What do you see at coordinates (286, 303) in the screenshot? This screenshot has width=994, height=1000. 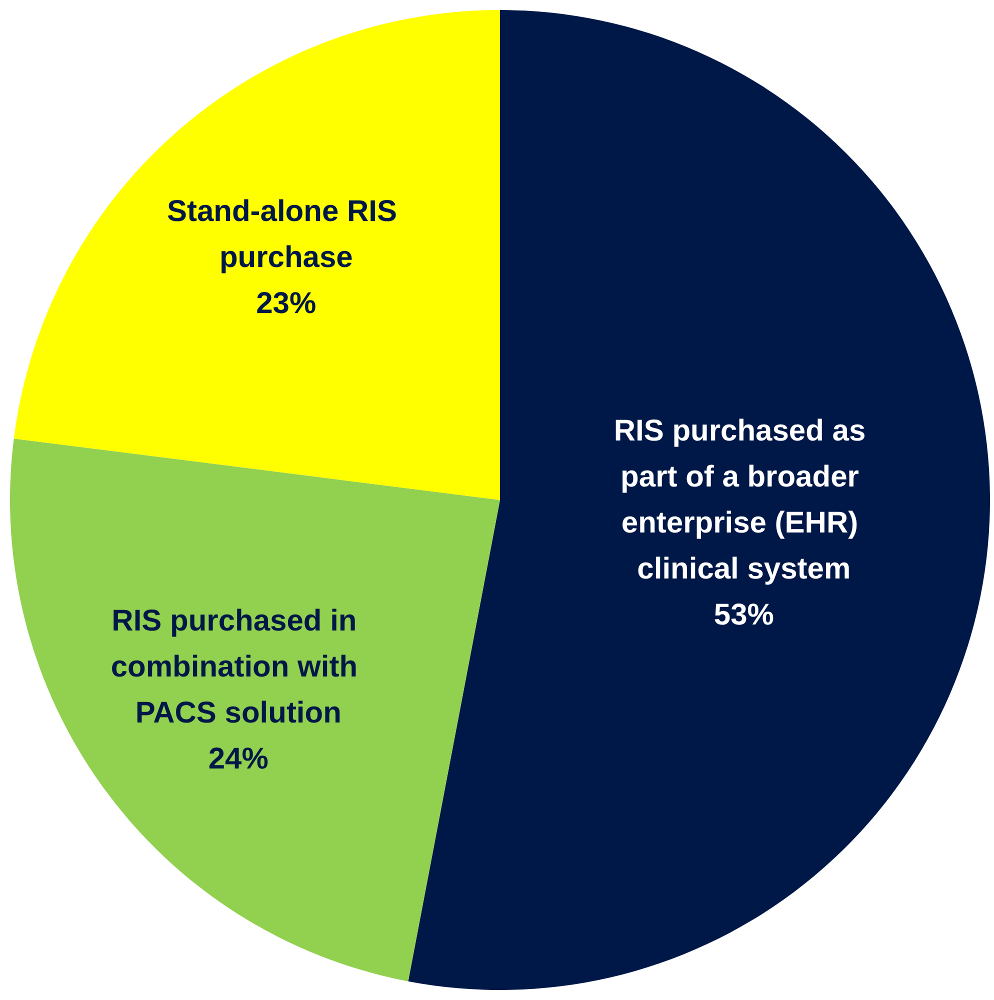 I see `data-label: 23%` at bounding box center [286, 303].